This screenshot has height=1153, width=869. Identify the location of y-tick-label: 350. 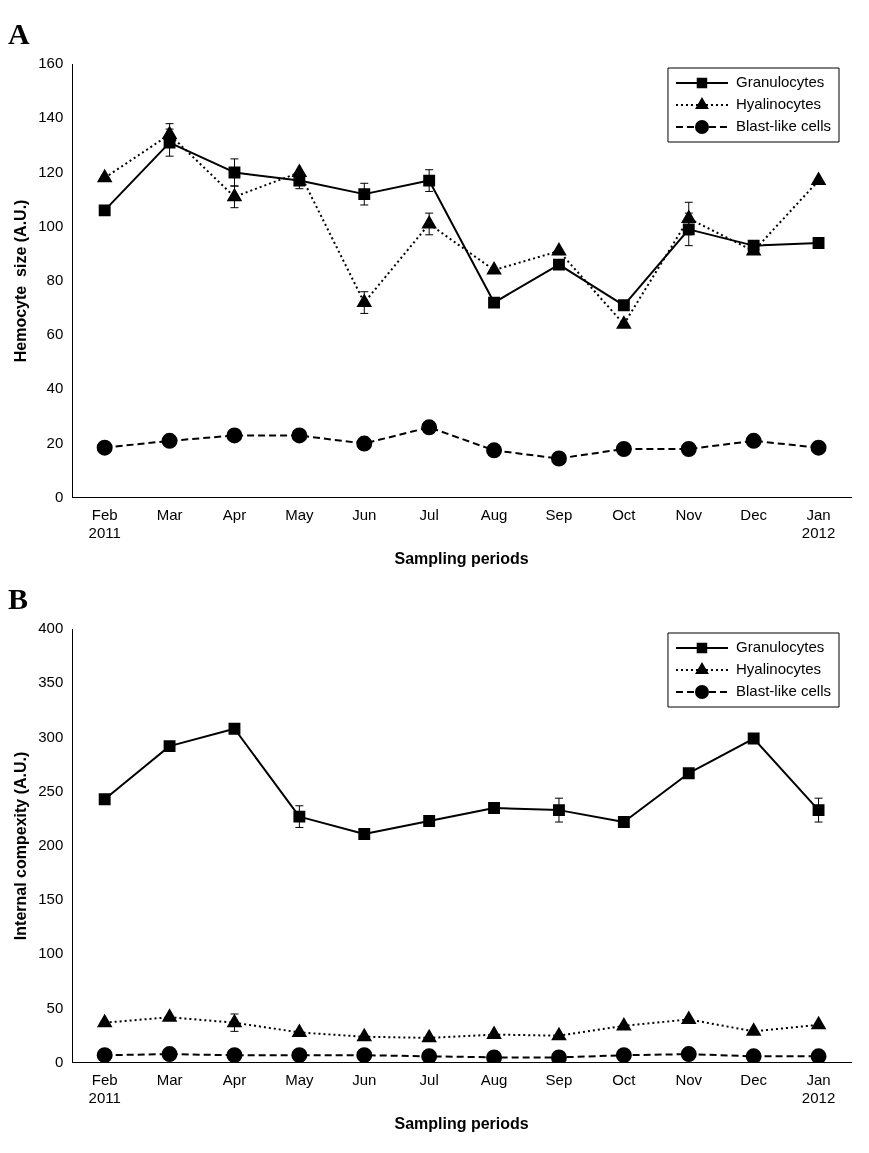
(51, 682).